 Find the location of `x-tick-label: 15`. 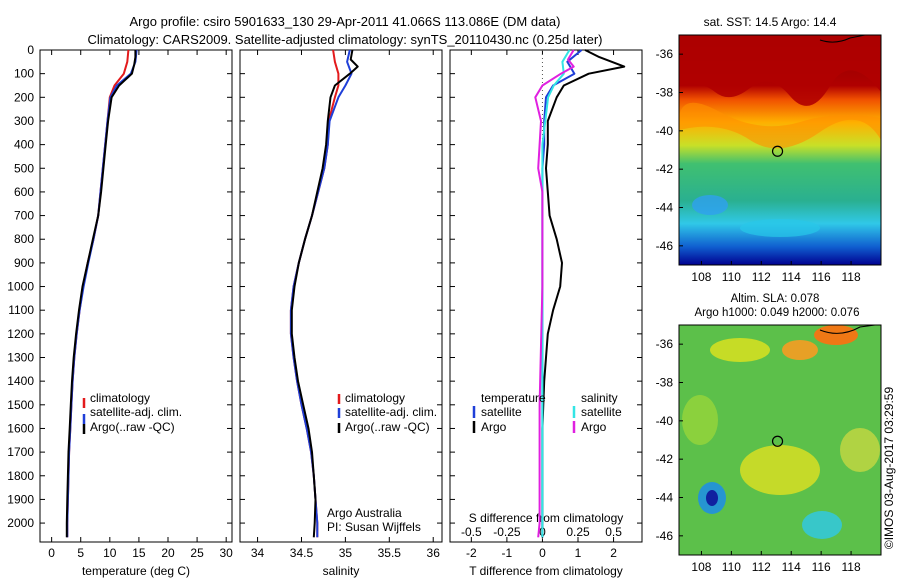

x-tick-label: 15 is located at coordinates (139, 553).